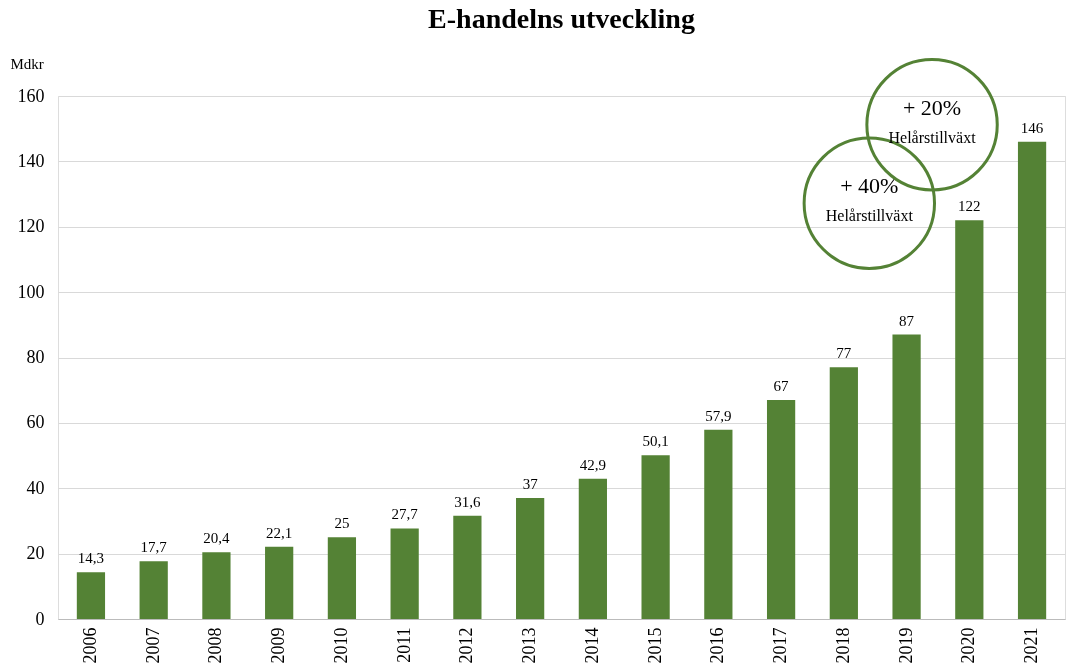  Describe the element at coordinates (869, 199) in the screenshot. I see `annotation: + 40% Helårstillväxt` at that location.